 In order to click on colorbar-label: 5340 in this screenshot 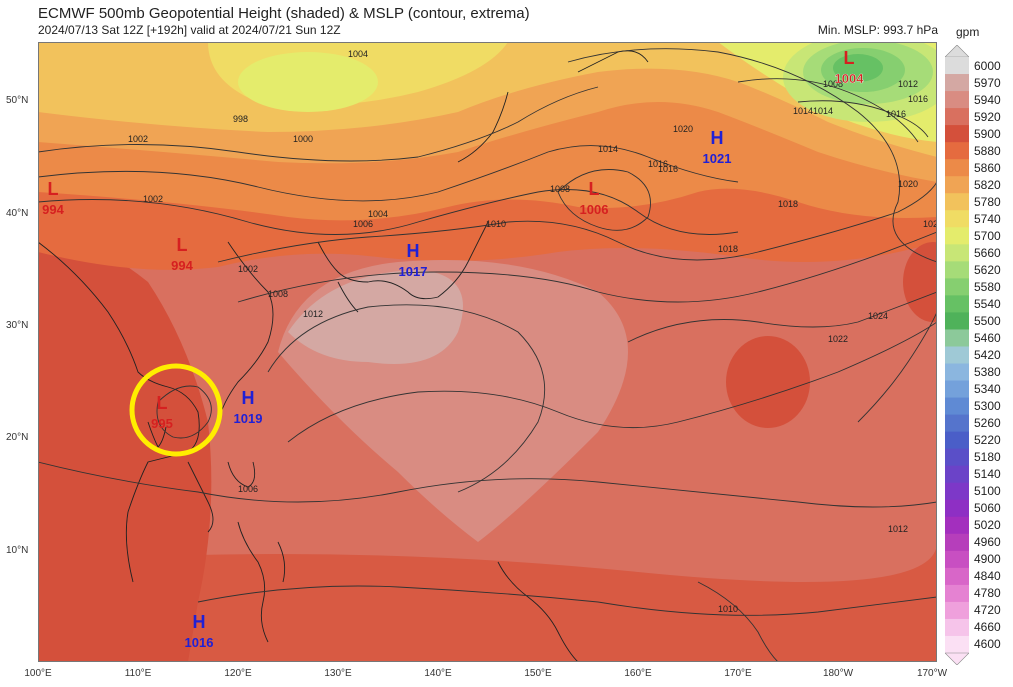, I will do `click(987, 389)`.